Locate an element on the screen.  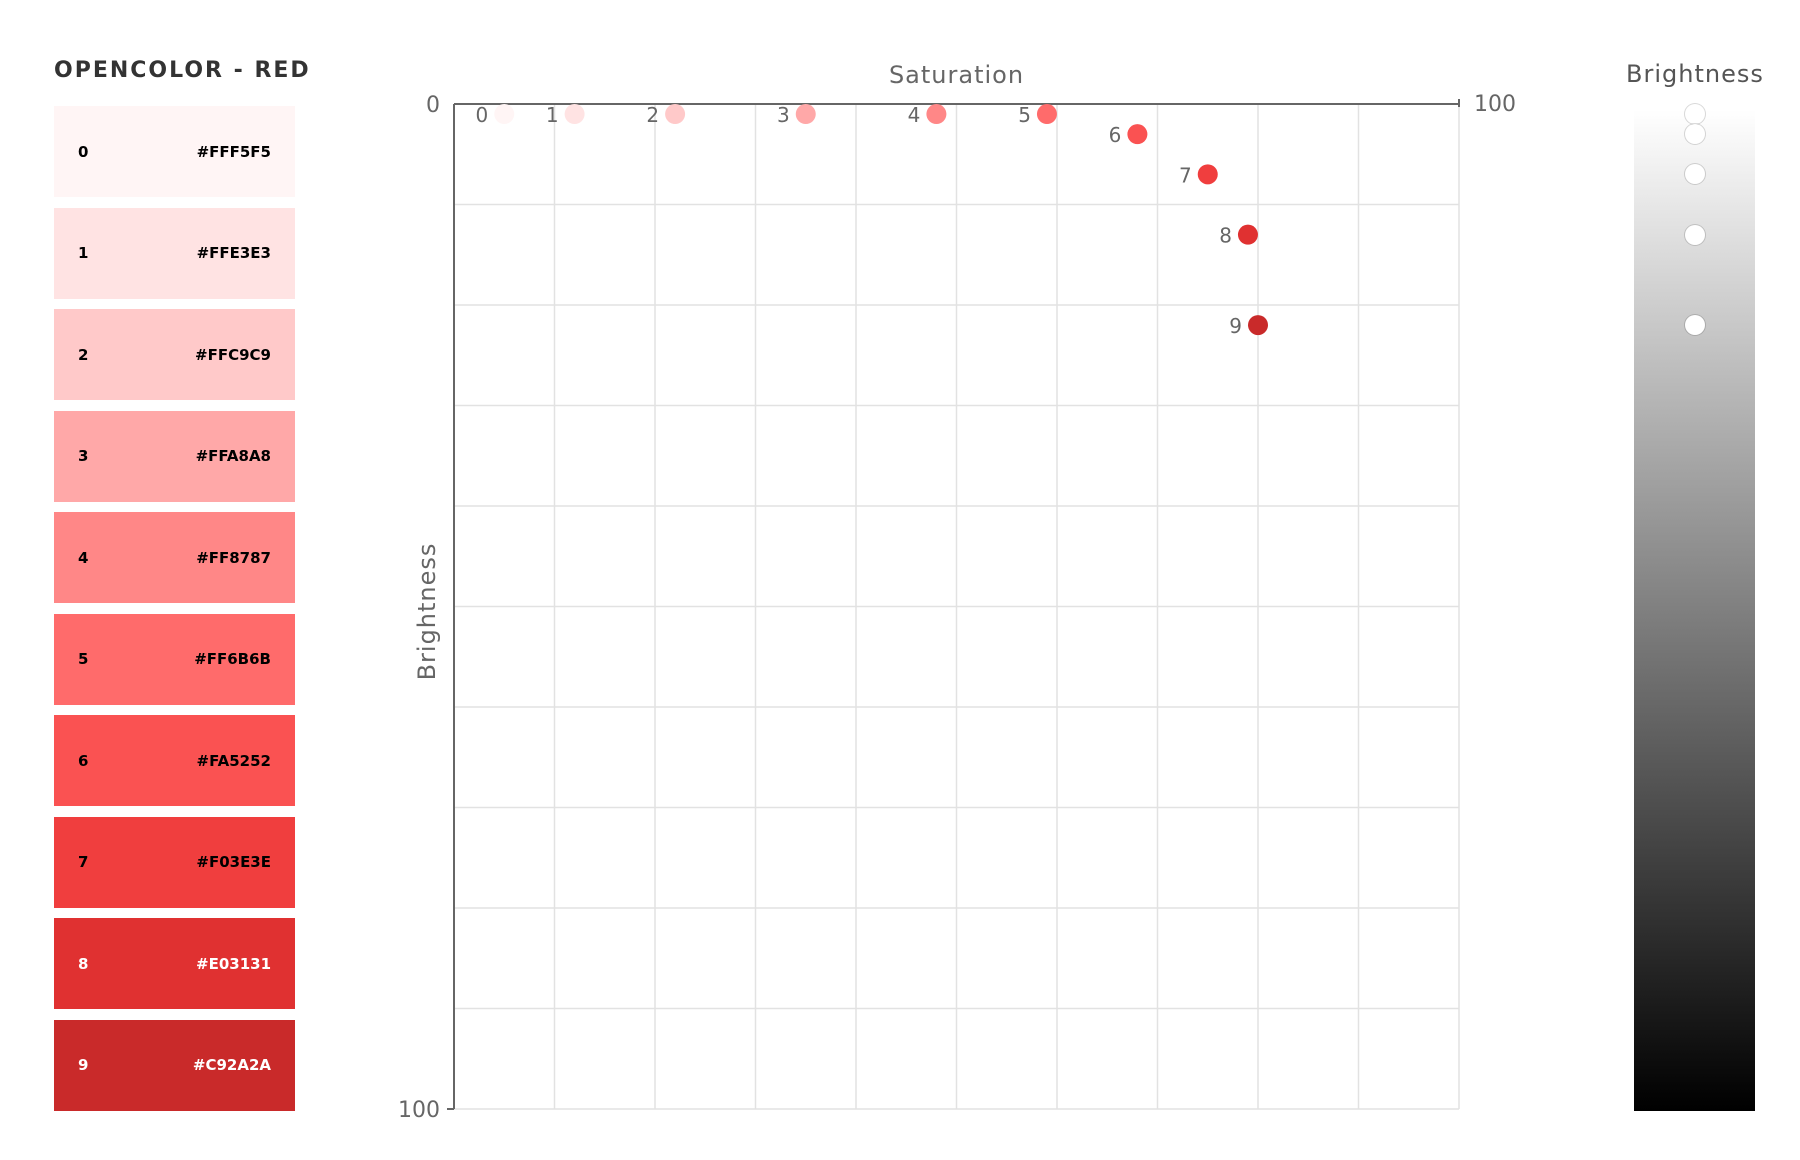
swatch-hex: #FFF5F5 is located at coordinates (233, 151).